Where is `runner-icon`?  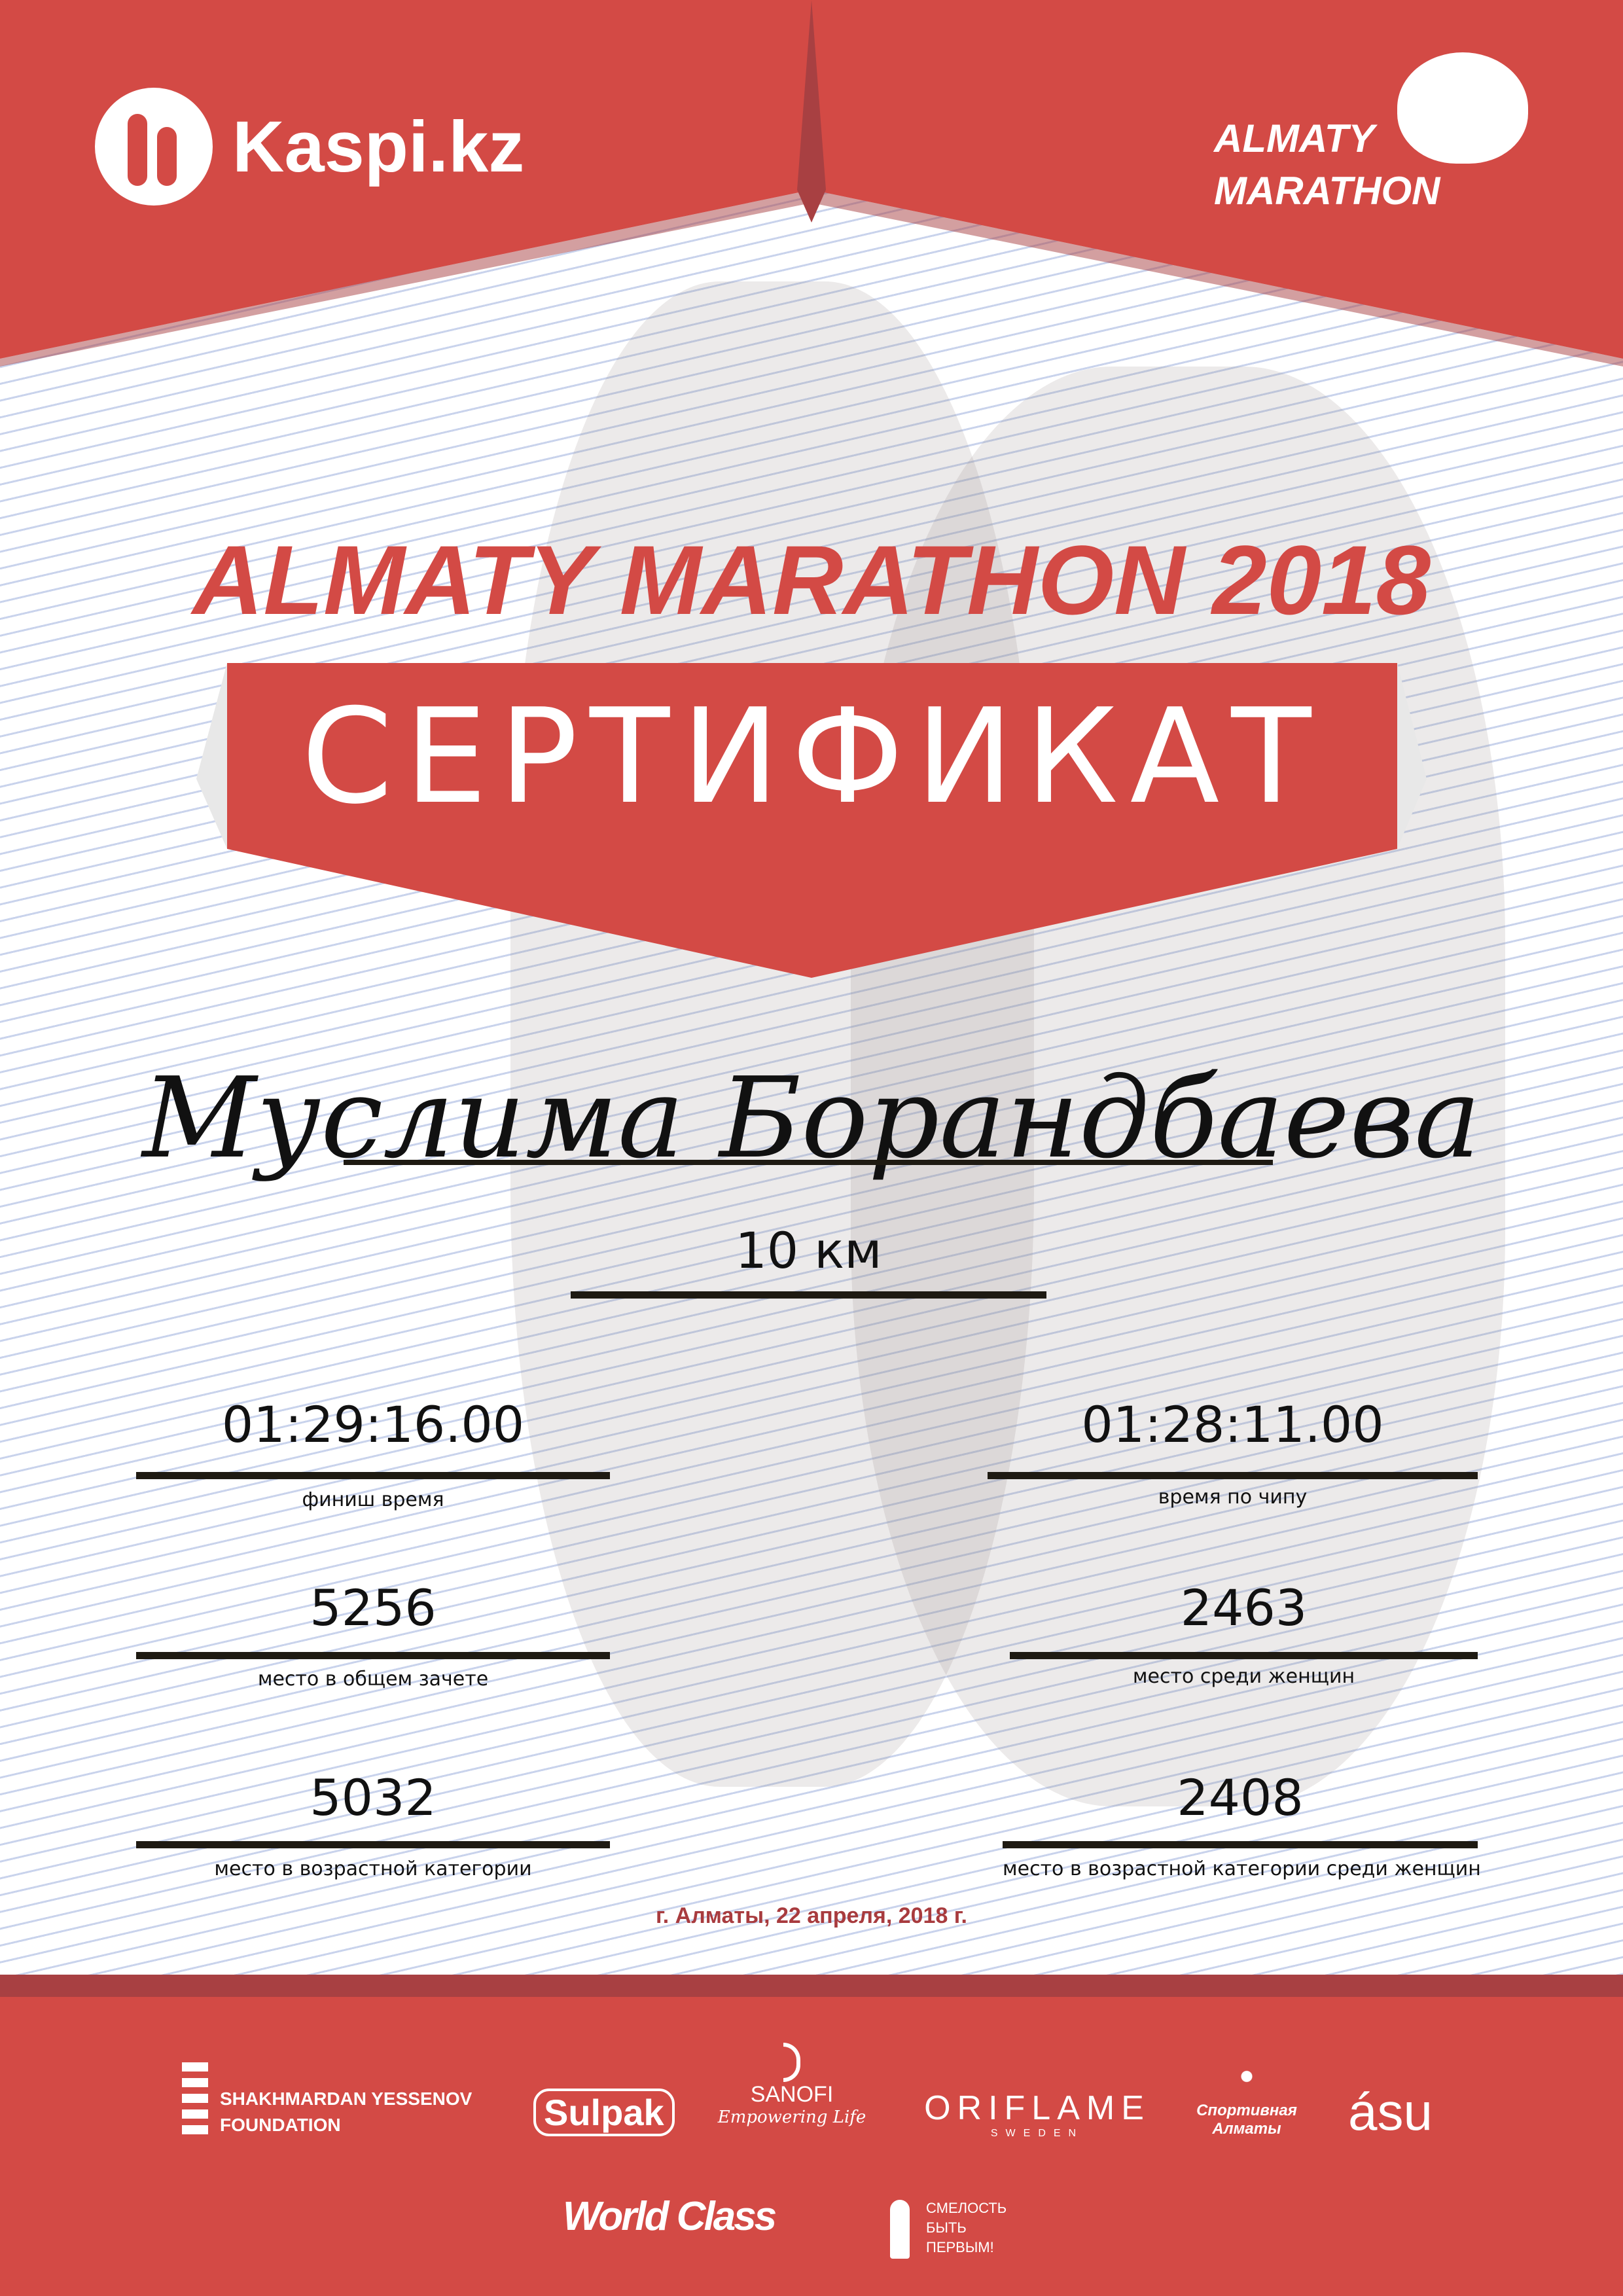
runner-icon is located at coordinates (1462, 108).